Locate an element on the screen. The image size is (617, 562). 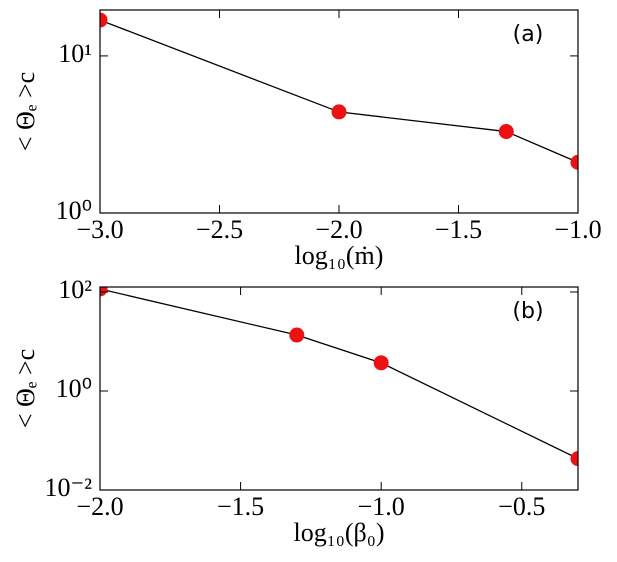
x-axis-label: log₁₀(β₀) is located at coordinates (339, 532).